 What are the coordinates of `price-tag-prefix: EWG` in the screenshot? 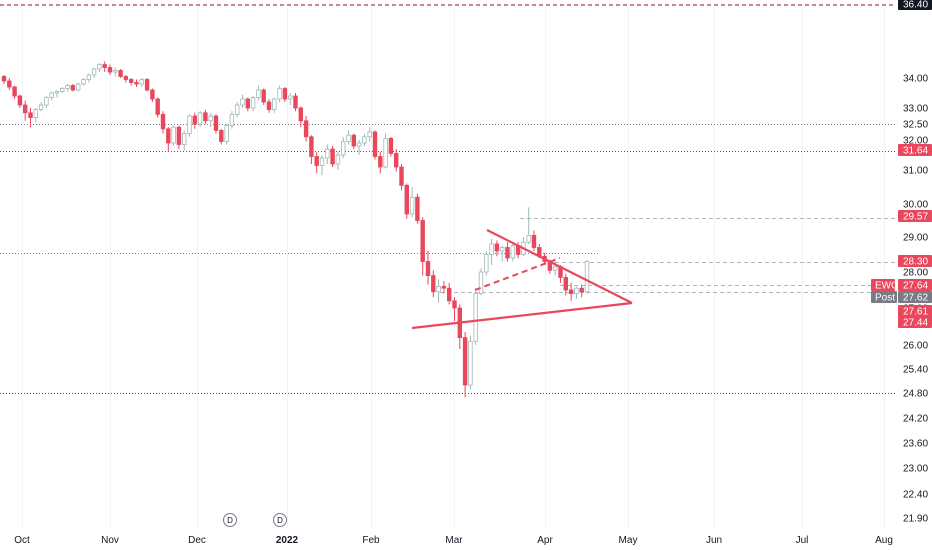 It's located at (887, 286).